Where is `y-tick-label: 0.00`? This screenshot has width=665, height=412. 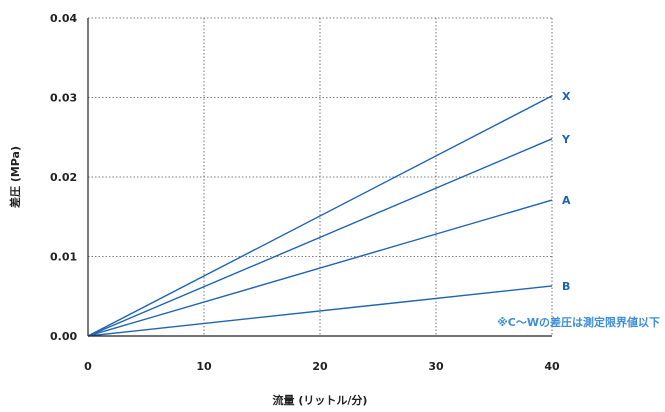 y-tick-label: 0.00 is located at coordinates (63, 336).